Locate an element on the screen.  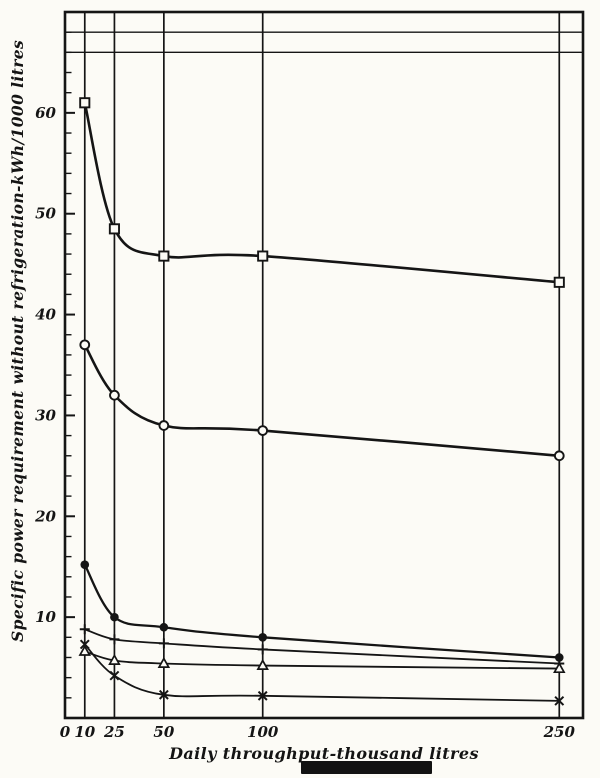
x-tick-label: 250 is located at coordinates (559, 732).